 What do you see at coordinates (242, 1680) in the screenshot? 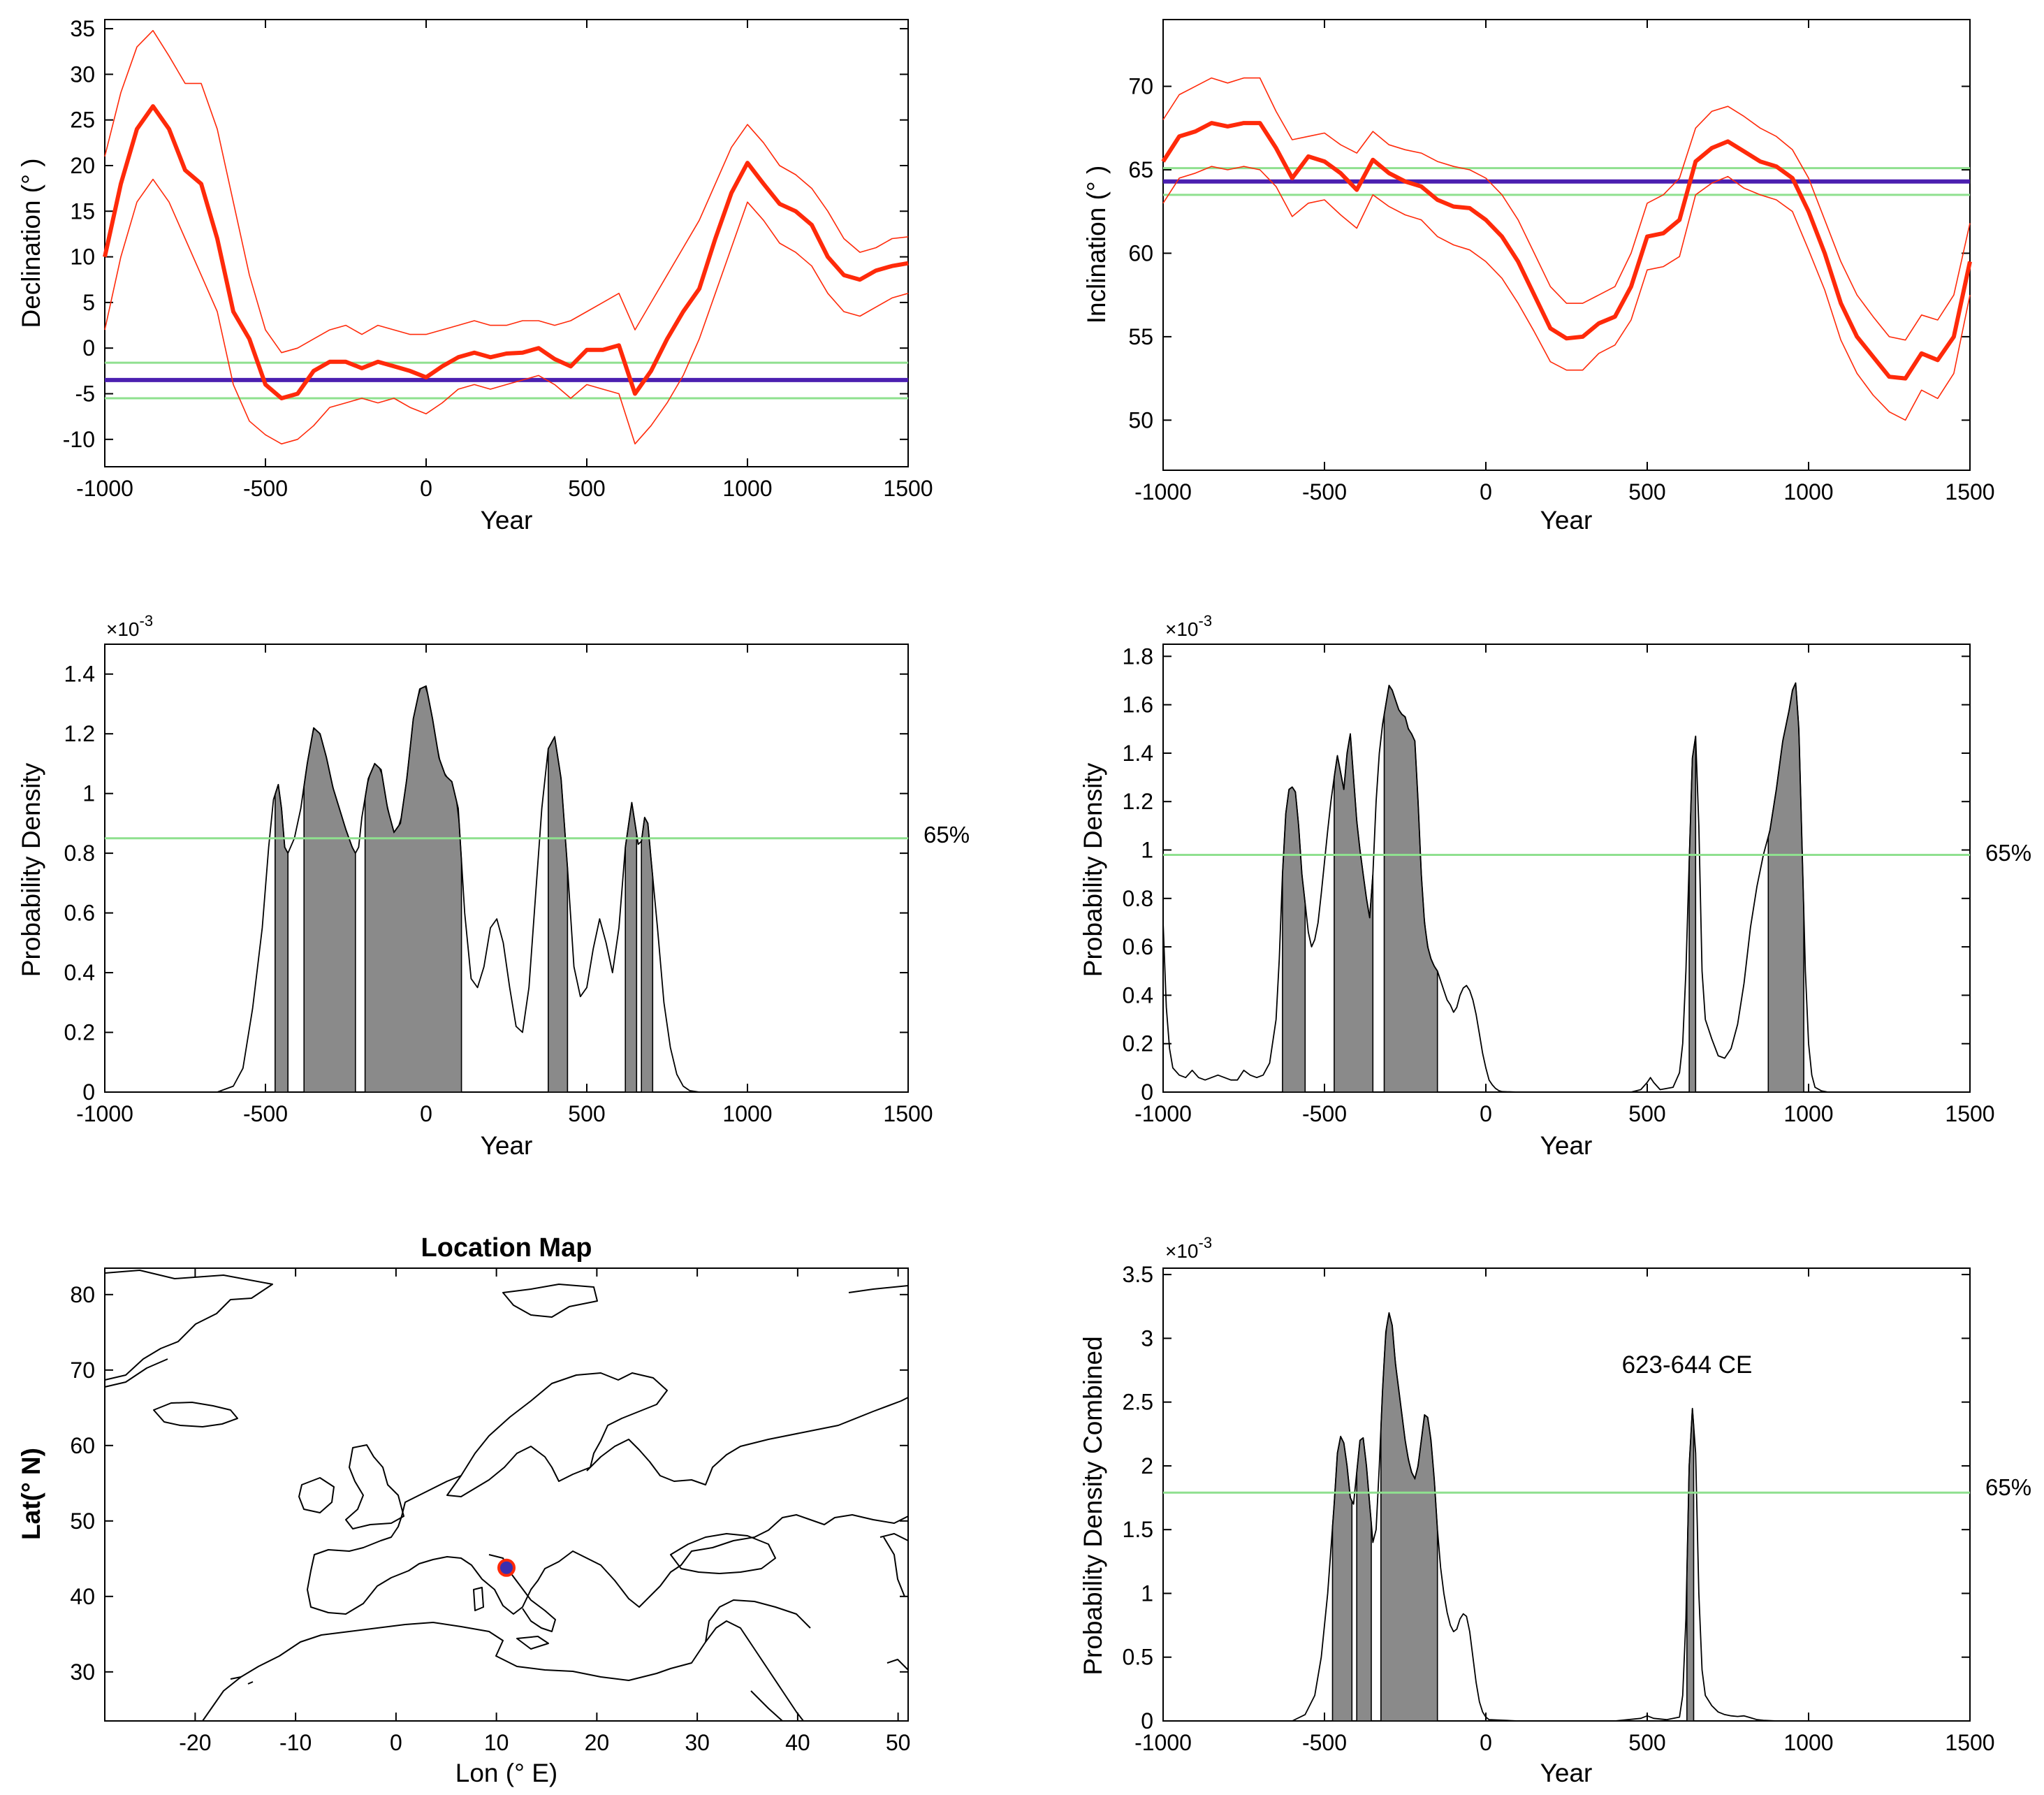
I see `coast-canary` at bounding box center [242, 1680].